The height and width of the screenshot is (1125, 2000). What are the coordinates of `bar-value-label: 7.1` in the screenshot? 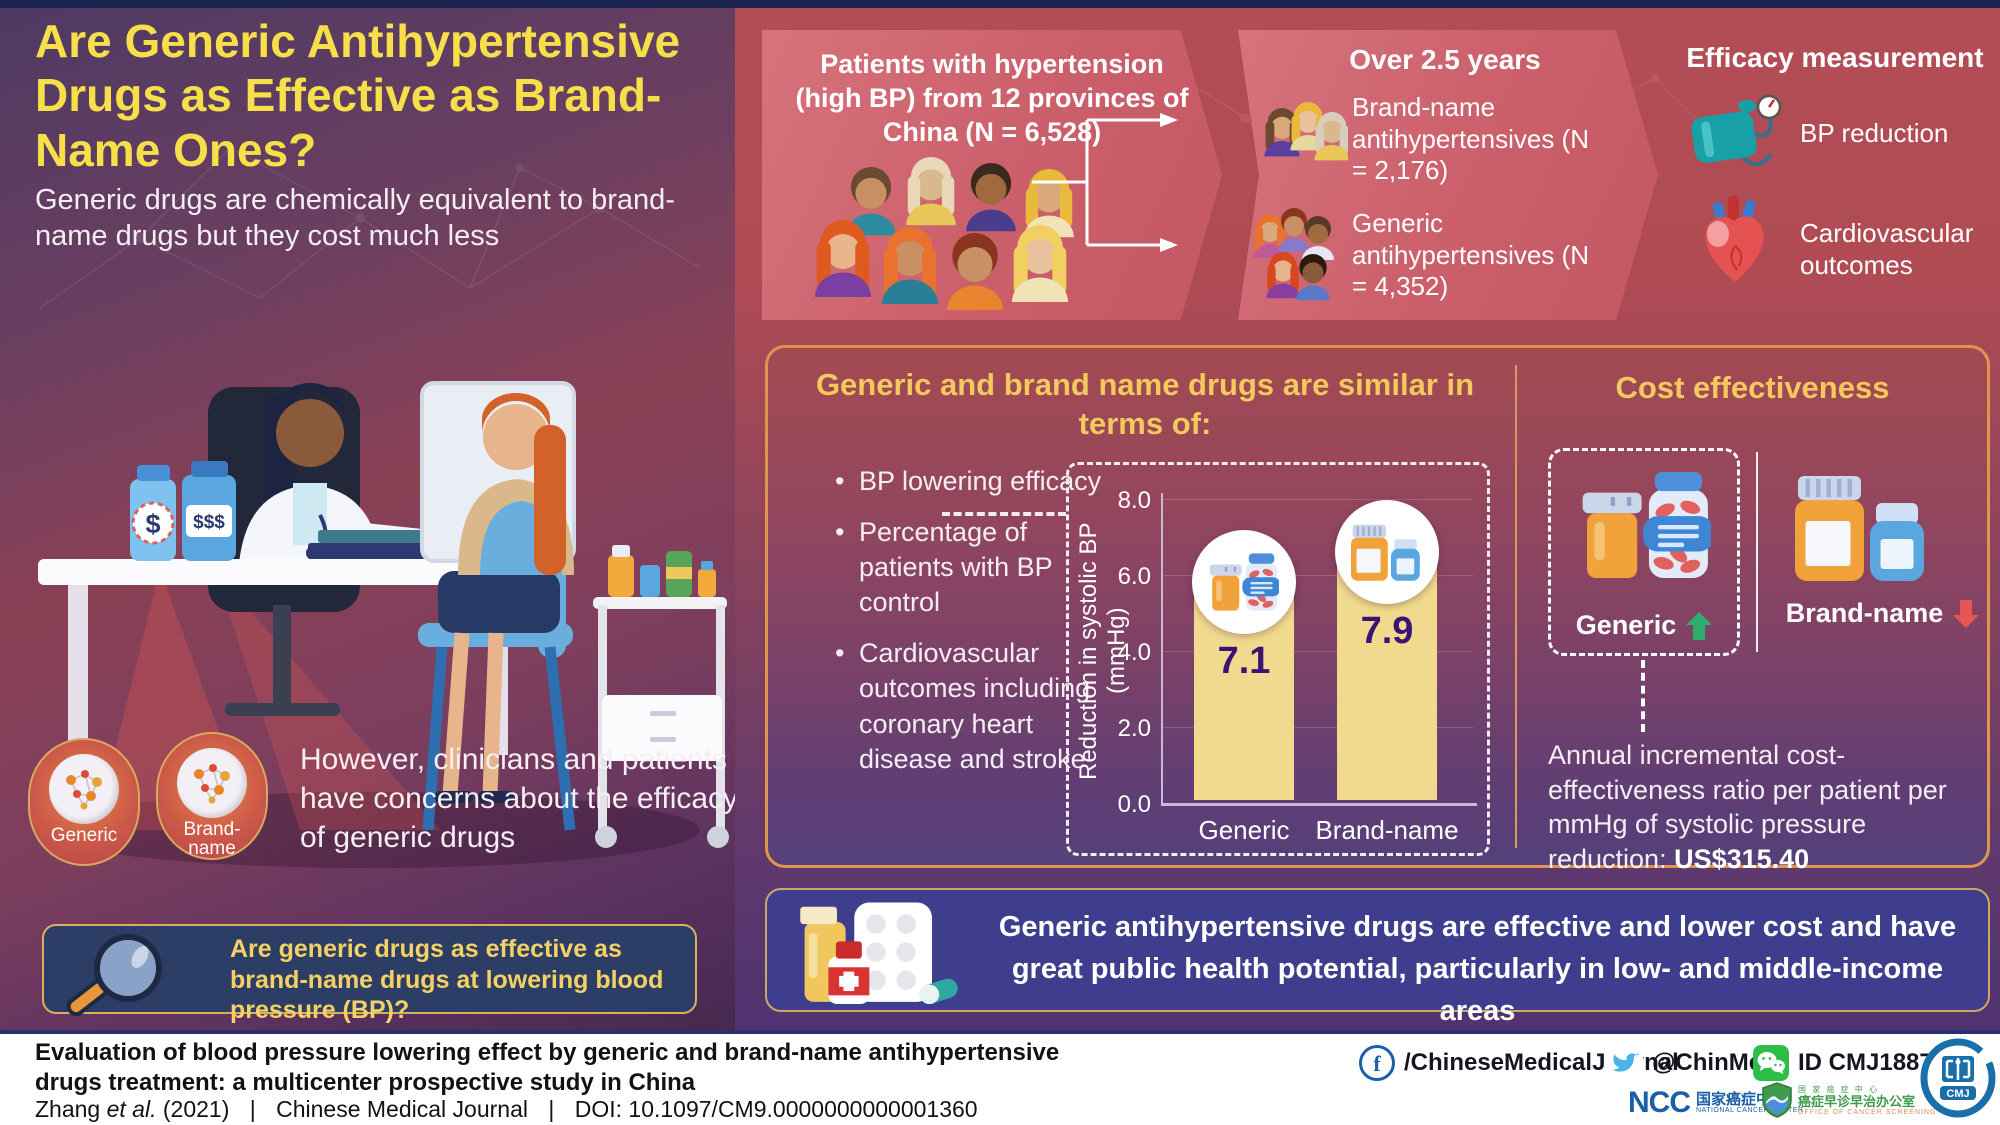 It's located at (1244, 661).